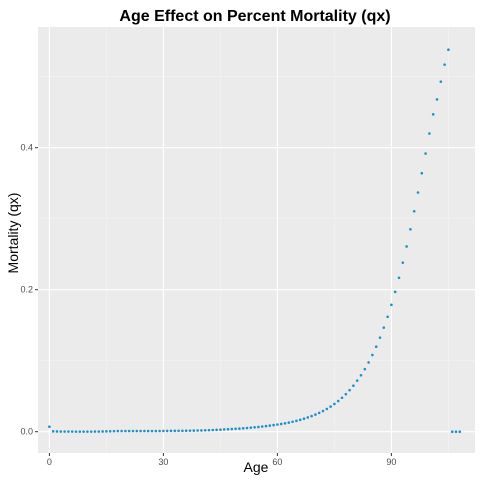  What do you see at coordinates (26, 148) in the screenshot?
I see `y-tick-label: 0.4` at bounding box center [26, 148].